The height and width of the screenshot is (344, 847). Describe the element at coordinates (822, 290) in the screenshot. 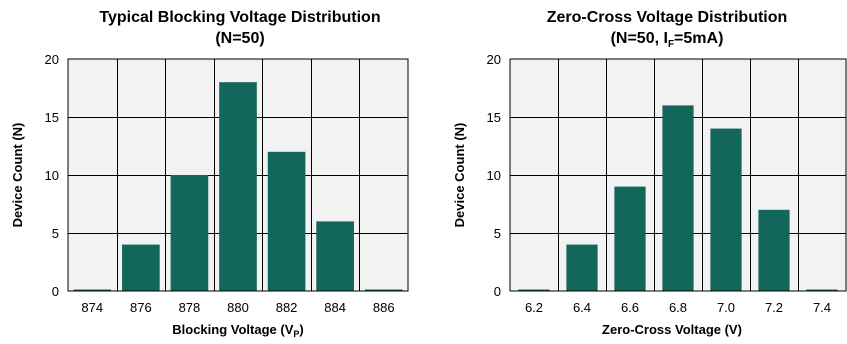

I see `chart2-bar-7.4` at that location.